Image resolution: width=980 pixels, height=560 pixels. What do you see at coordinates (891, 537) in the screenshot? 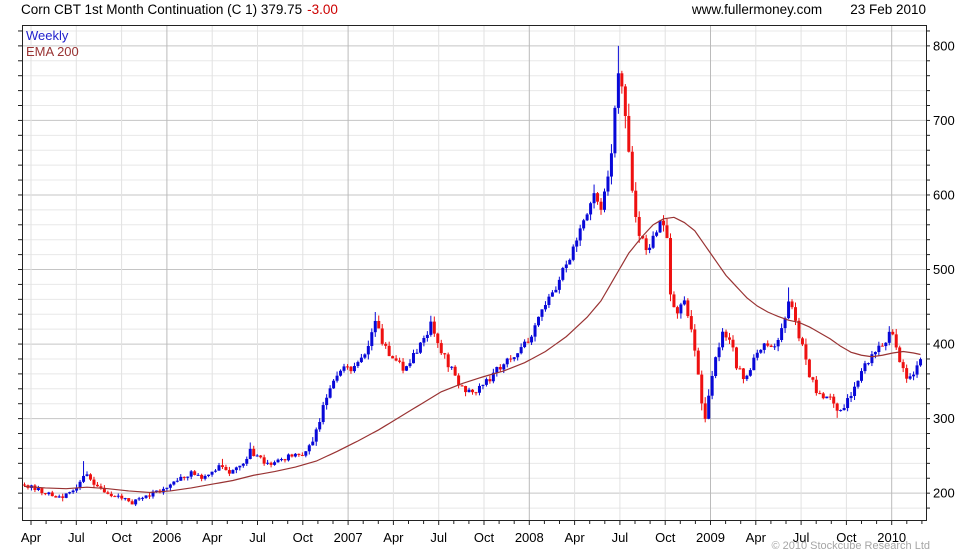
I see `x-axis-label: 2010` at bounding box center [891, 537].